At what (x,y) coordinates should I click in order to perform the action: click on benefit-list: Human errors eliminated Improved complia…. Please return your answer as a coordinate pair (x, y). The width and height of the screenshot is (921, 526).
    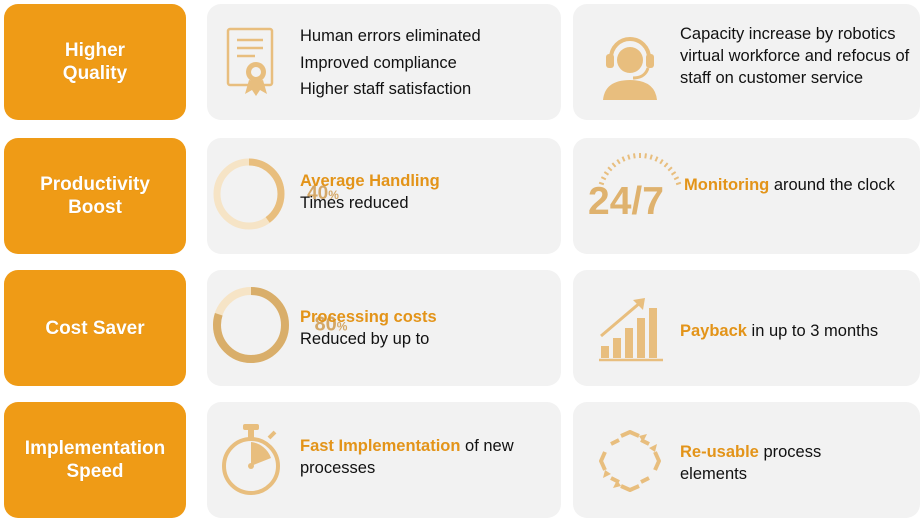
    Looking at the image, I should click on (390, 63).